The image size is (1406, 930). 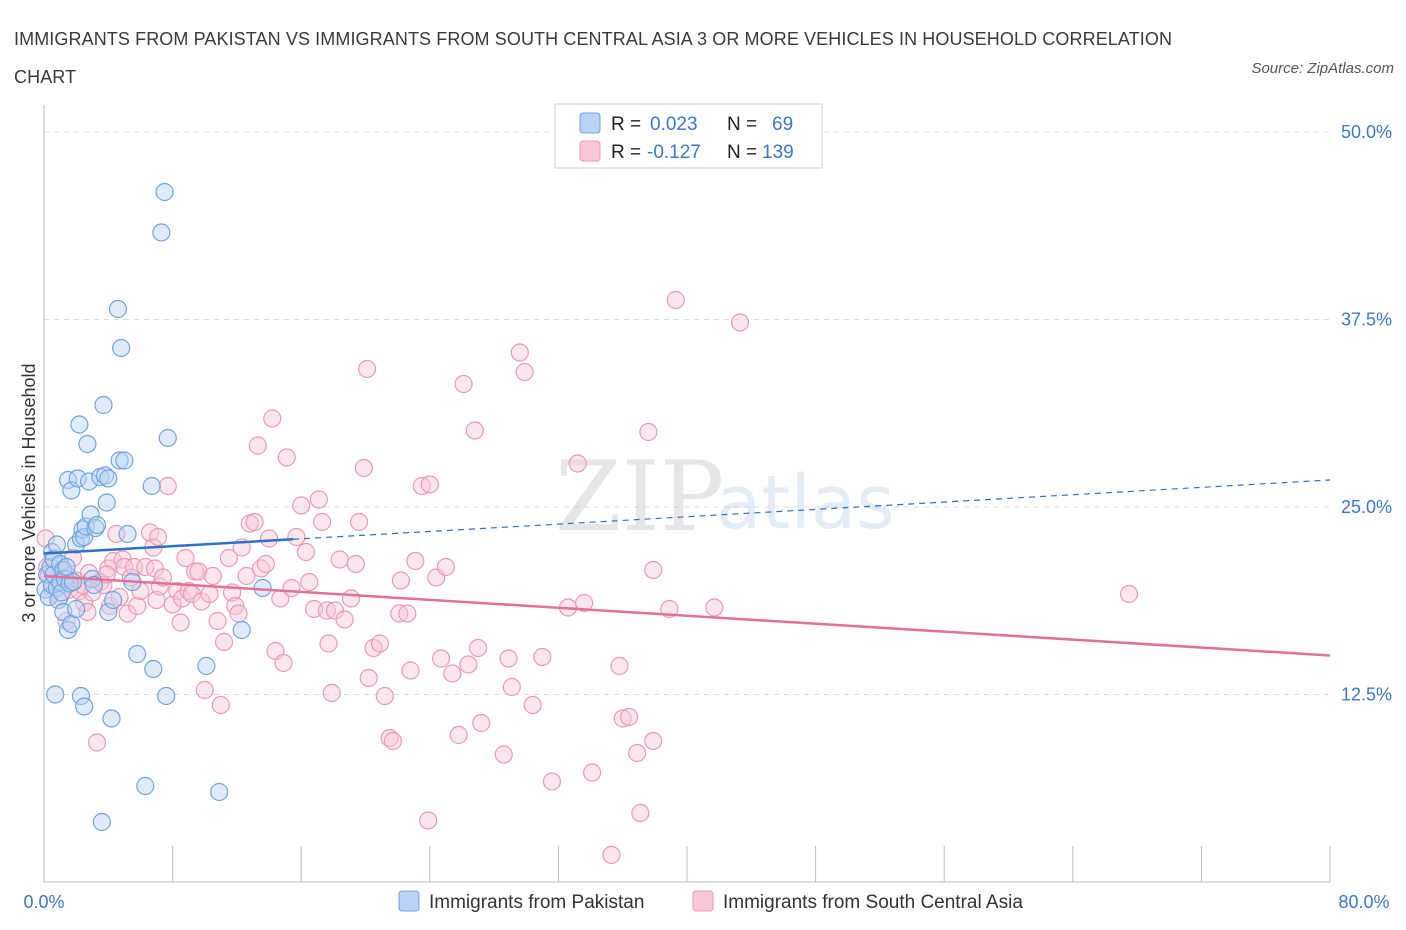 What do you see at coordinates (590, 123) in the screenshot?
I see `legend-swatch-pakistan` at bounding box center [590, 123].